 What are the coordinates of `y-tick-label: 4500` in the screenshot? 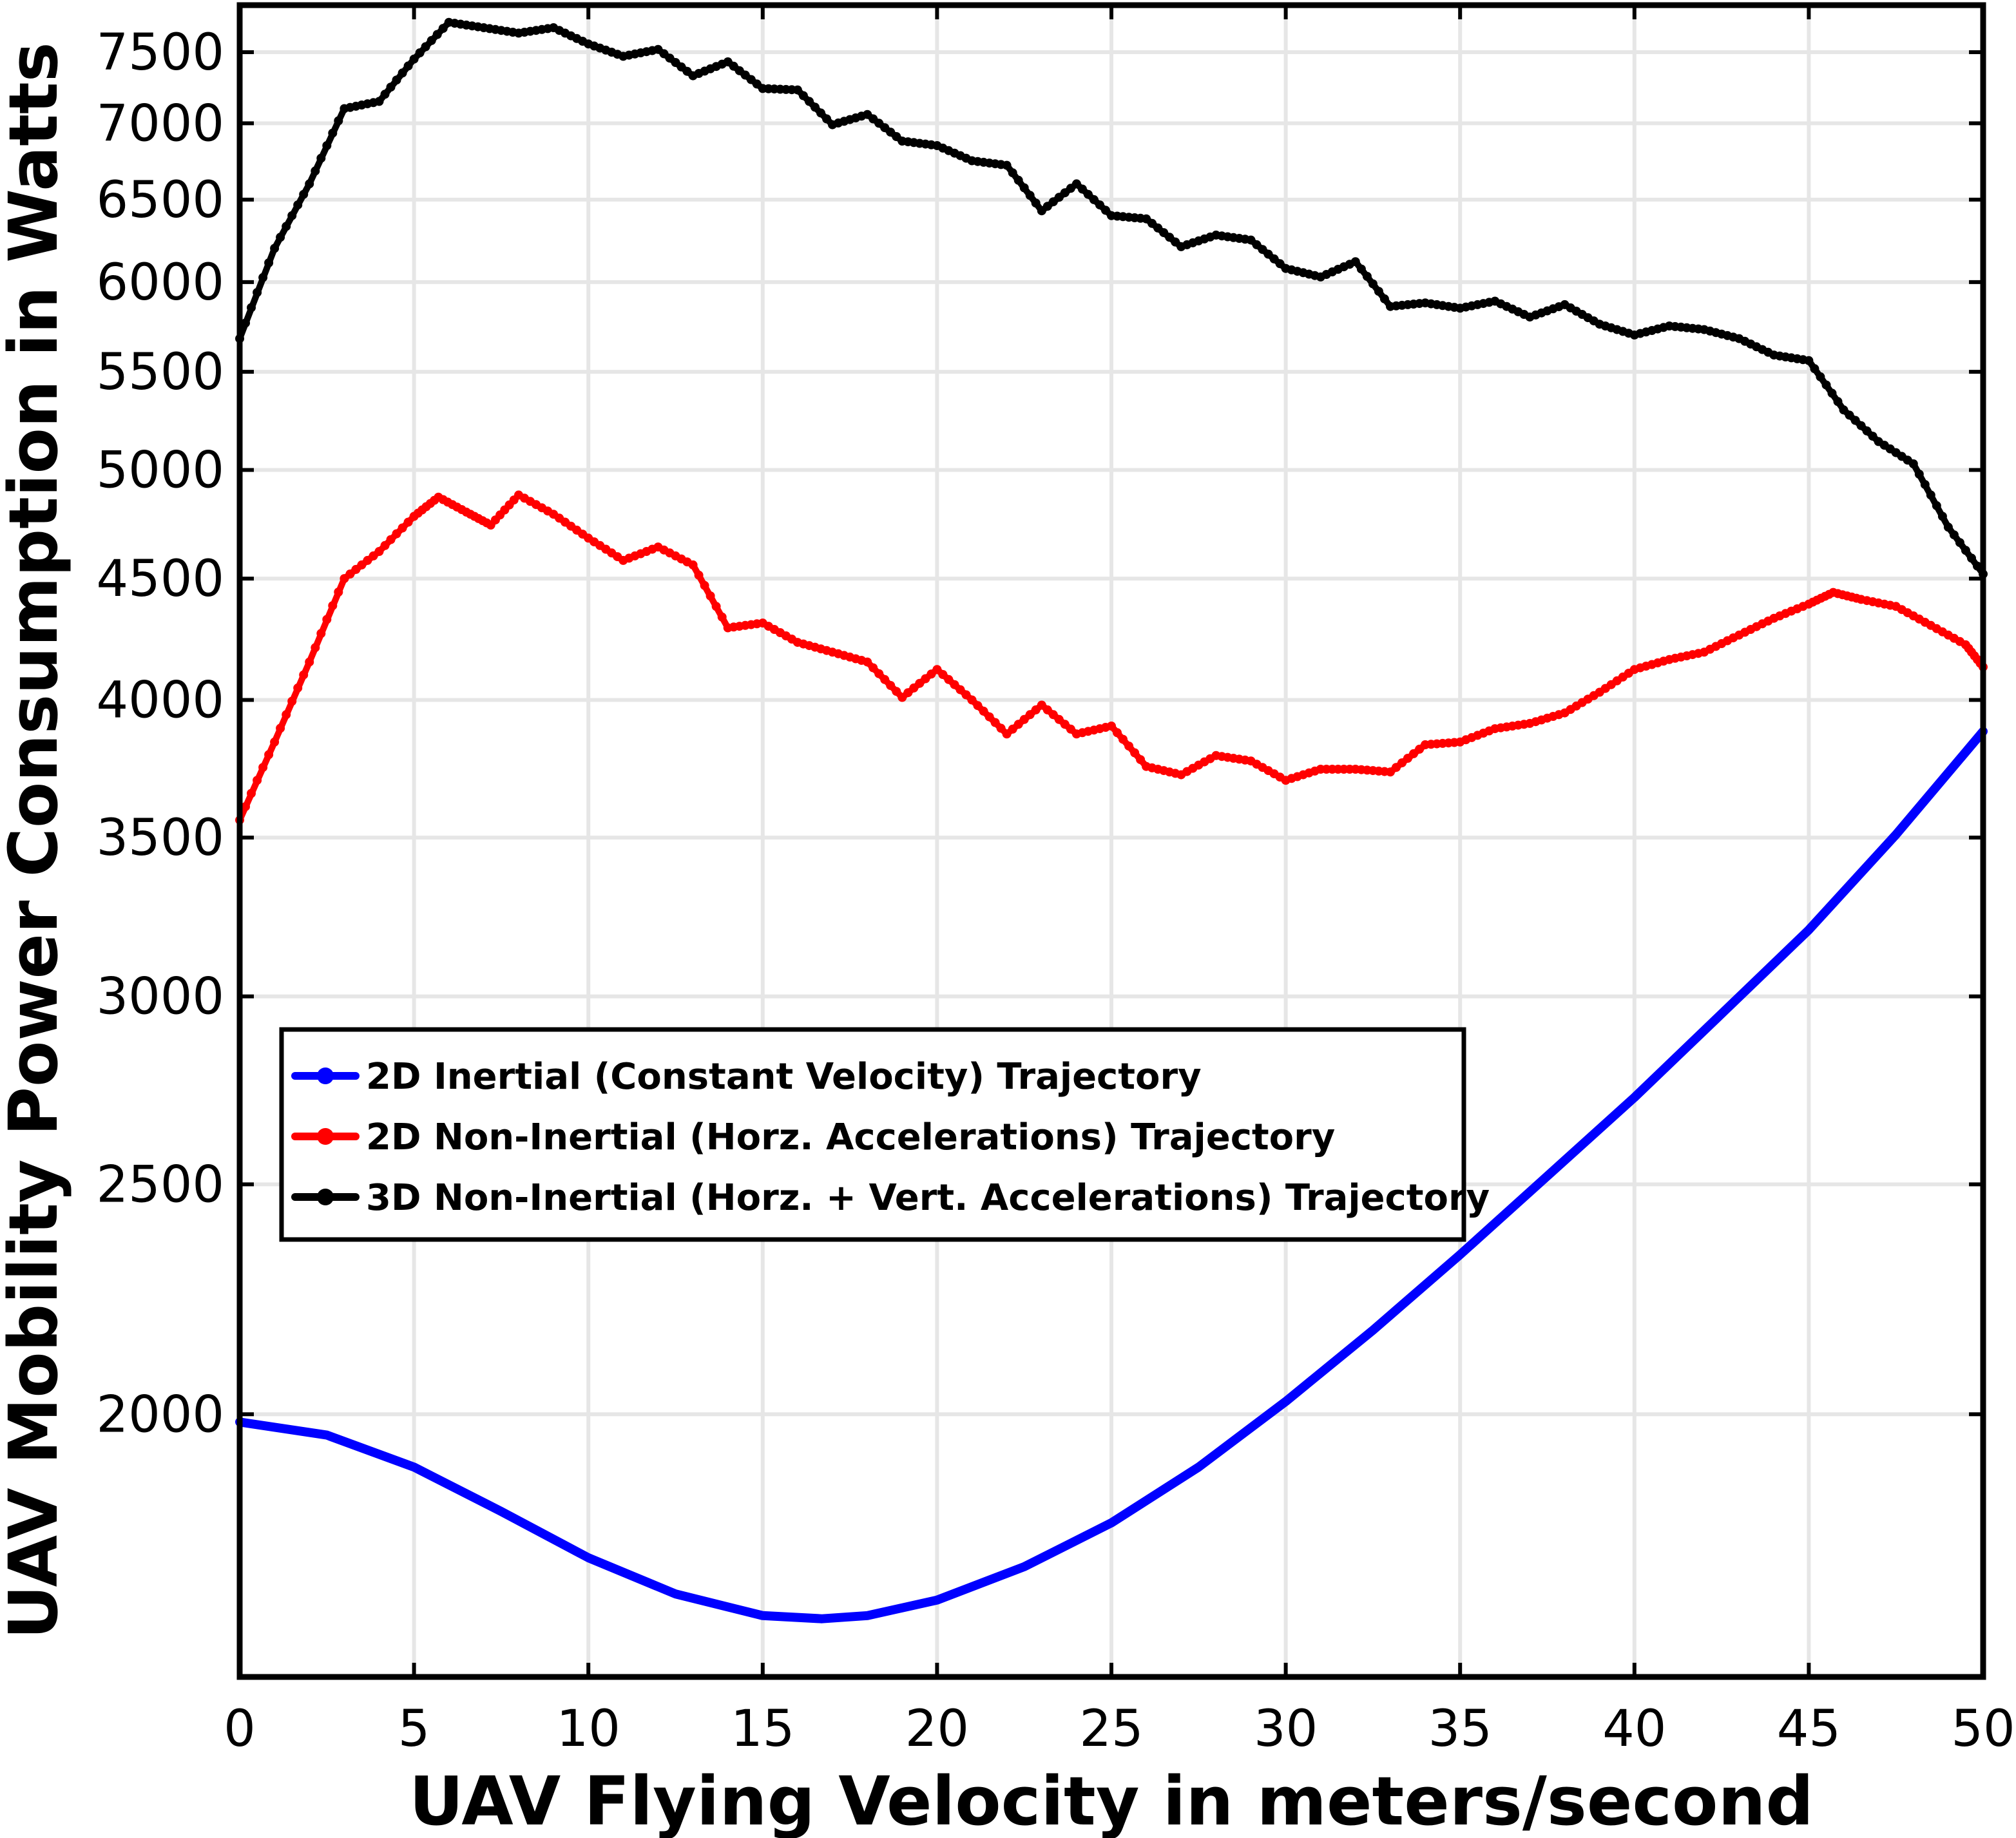 It's located at (160, 579).